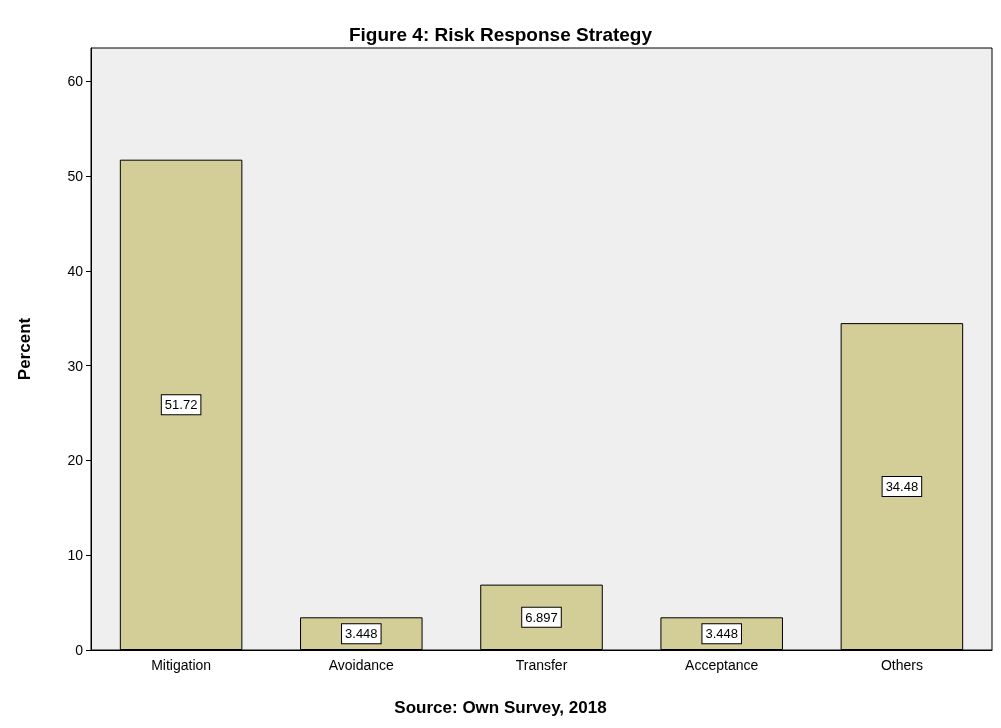  I want to click on x-tick-label: Acceptance, so click(722, 665).